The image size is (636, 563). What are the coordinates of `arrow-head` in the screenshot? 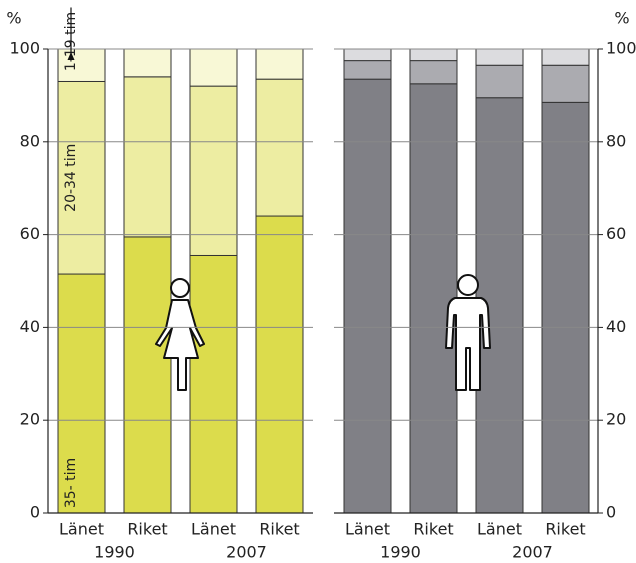 It's located at (71, 56).